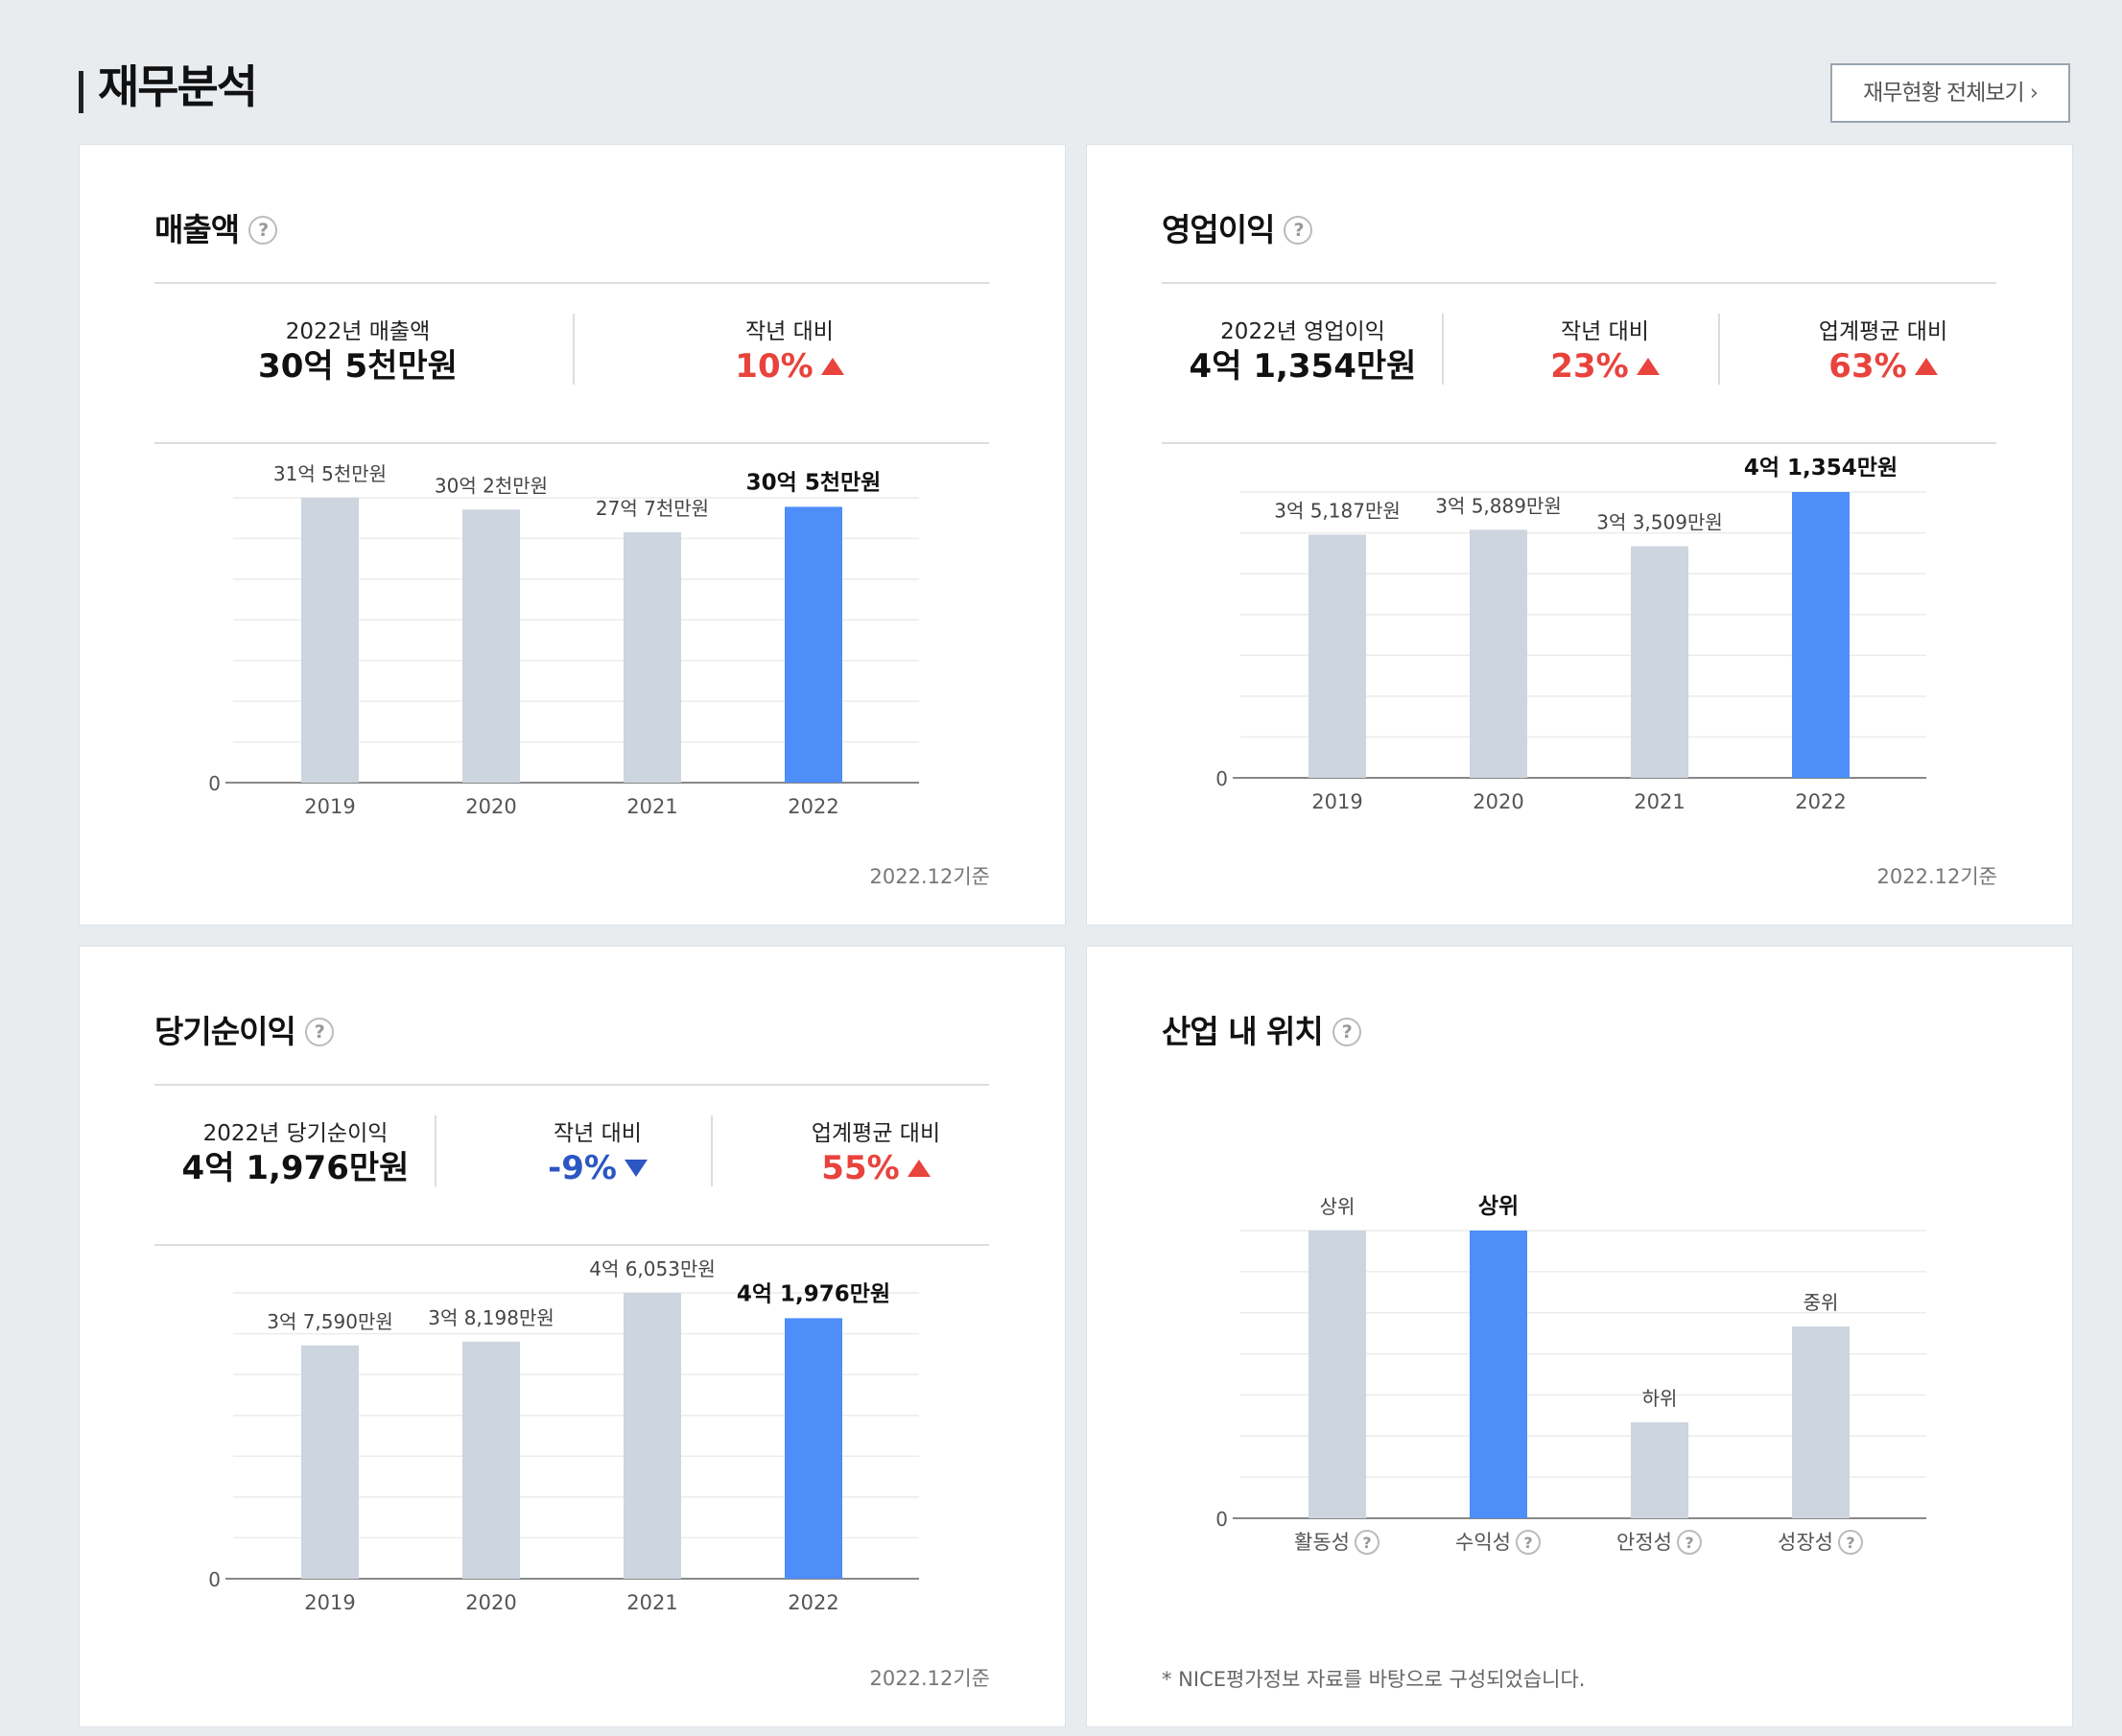 The height and width of the screenshot is (1736, 2122). What do you see at coordinates (1821, 1302) in the screenshot?
I see `data-label: 중위` at bounding box center [1821, 1302].